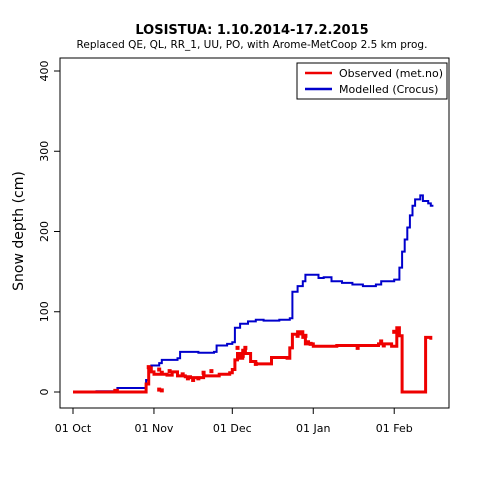 The height and width of the screenshot is (480, 480). What do you see at coordinates (44, 392) in the screenshot?
I see `y-tick-label: 0` at bounding box center [44, 392].